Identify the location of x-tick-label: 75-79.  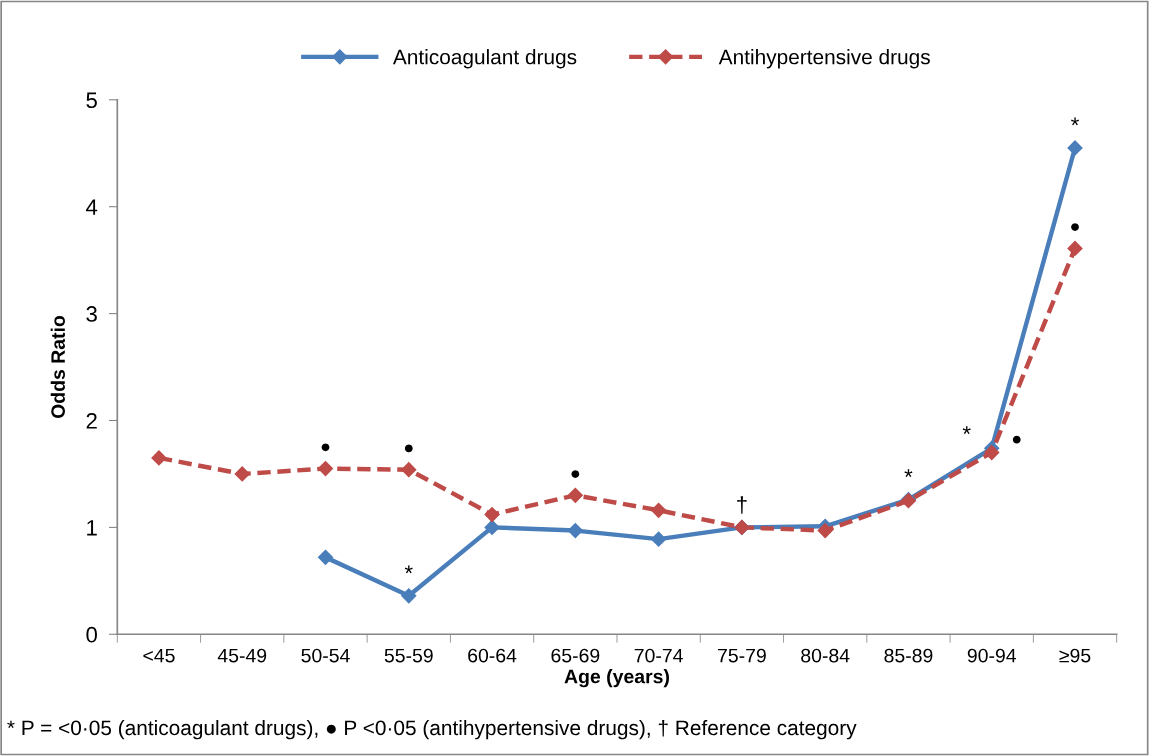
(742, 655).